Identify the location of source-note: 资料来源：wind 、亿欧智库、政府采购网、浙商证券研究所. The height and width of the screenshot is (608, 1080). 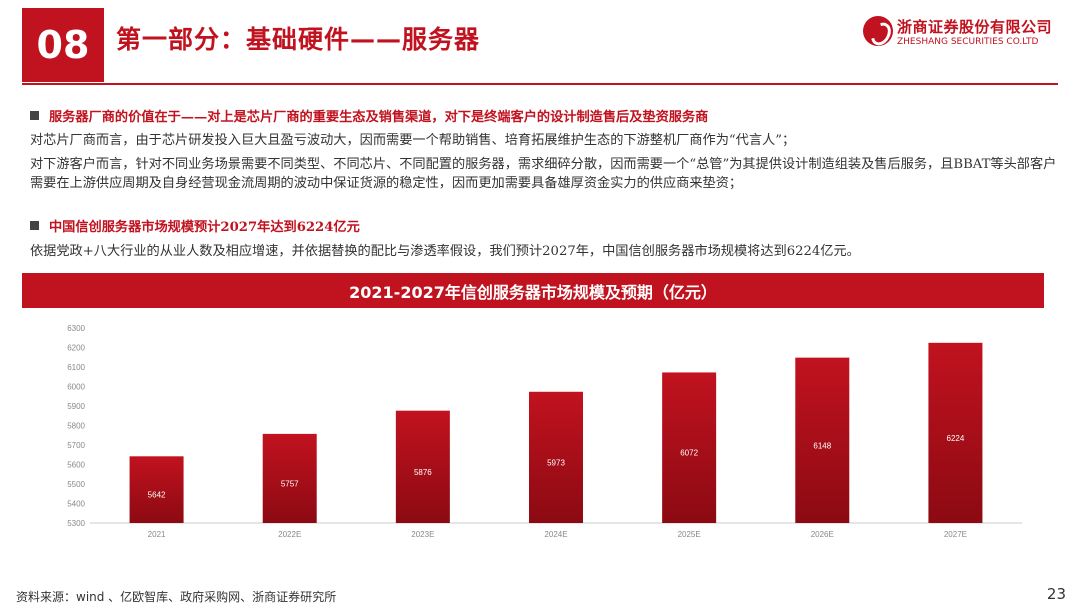
(176, 597).